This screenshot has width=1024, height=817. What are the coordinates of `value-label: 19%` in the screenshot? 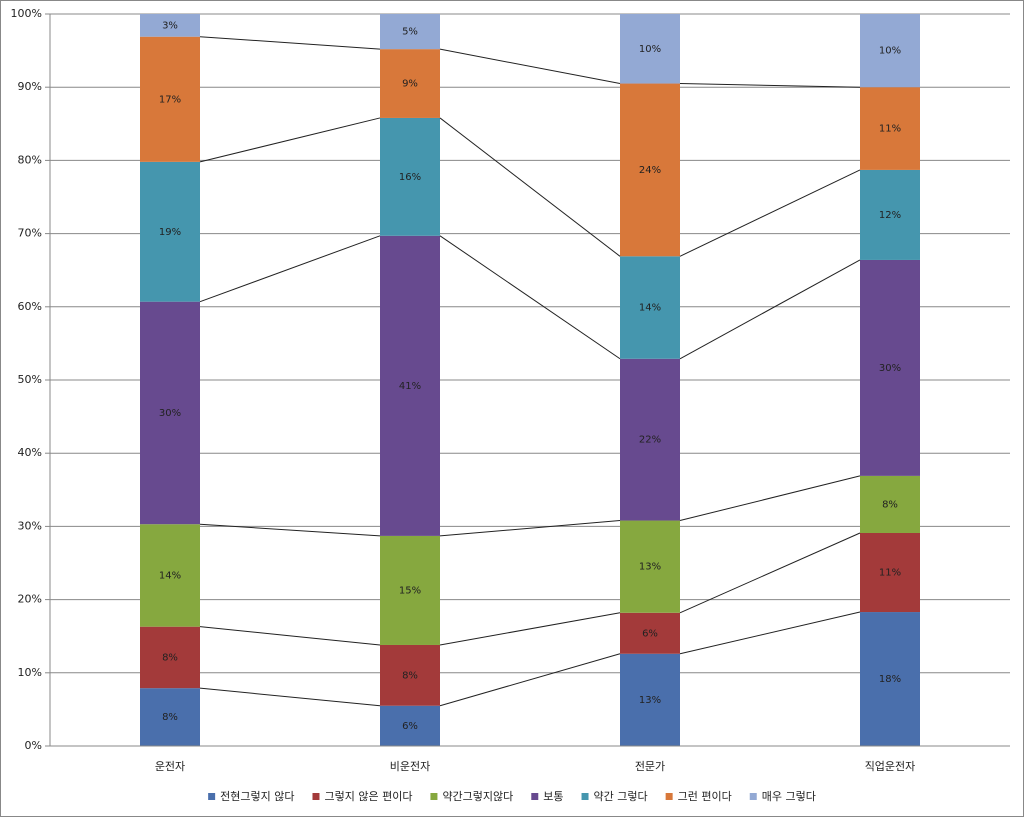 It's located at (170, 232).